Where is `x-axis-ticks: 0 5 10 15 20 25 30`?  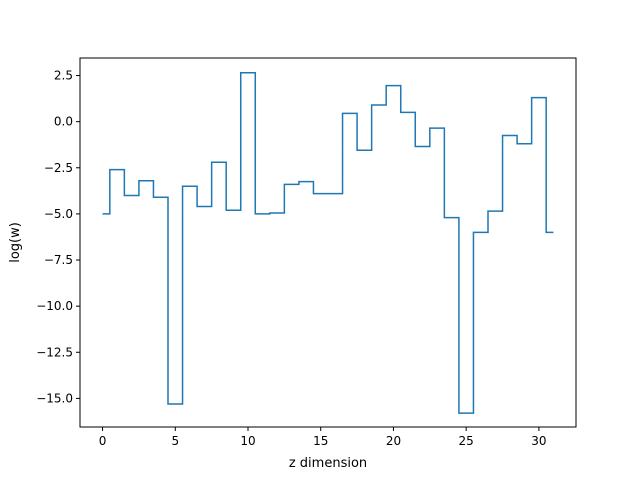 x-axis-ticks: 0 5 10 15 20 25 30 is located at coordinates (323, 437).